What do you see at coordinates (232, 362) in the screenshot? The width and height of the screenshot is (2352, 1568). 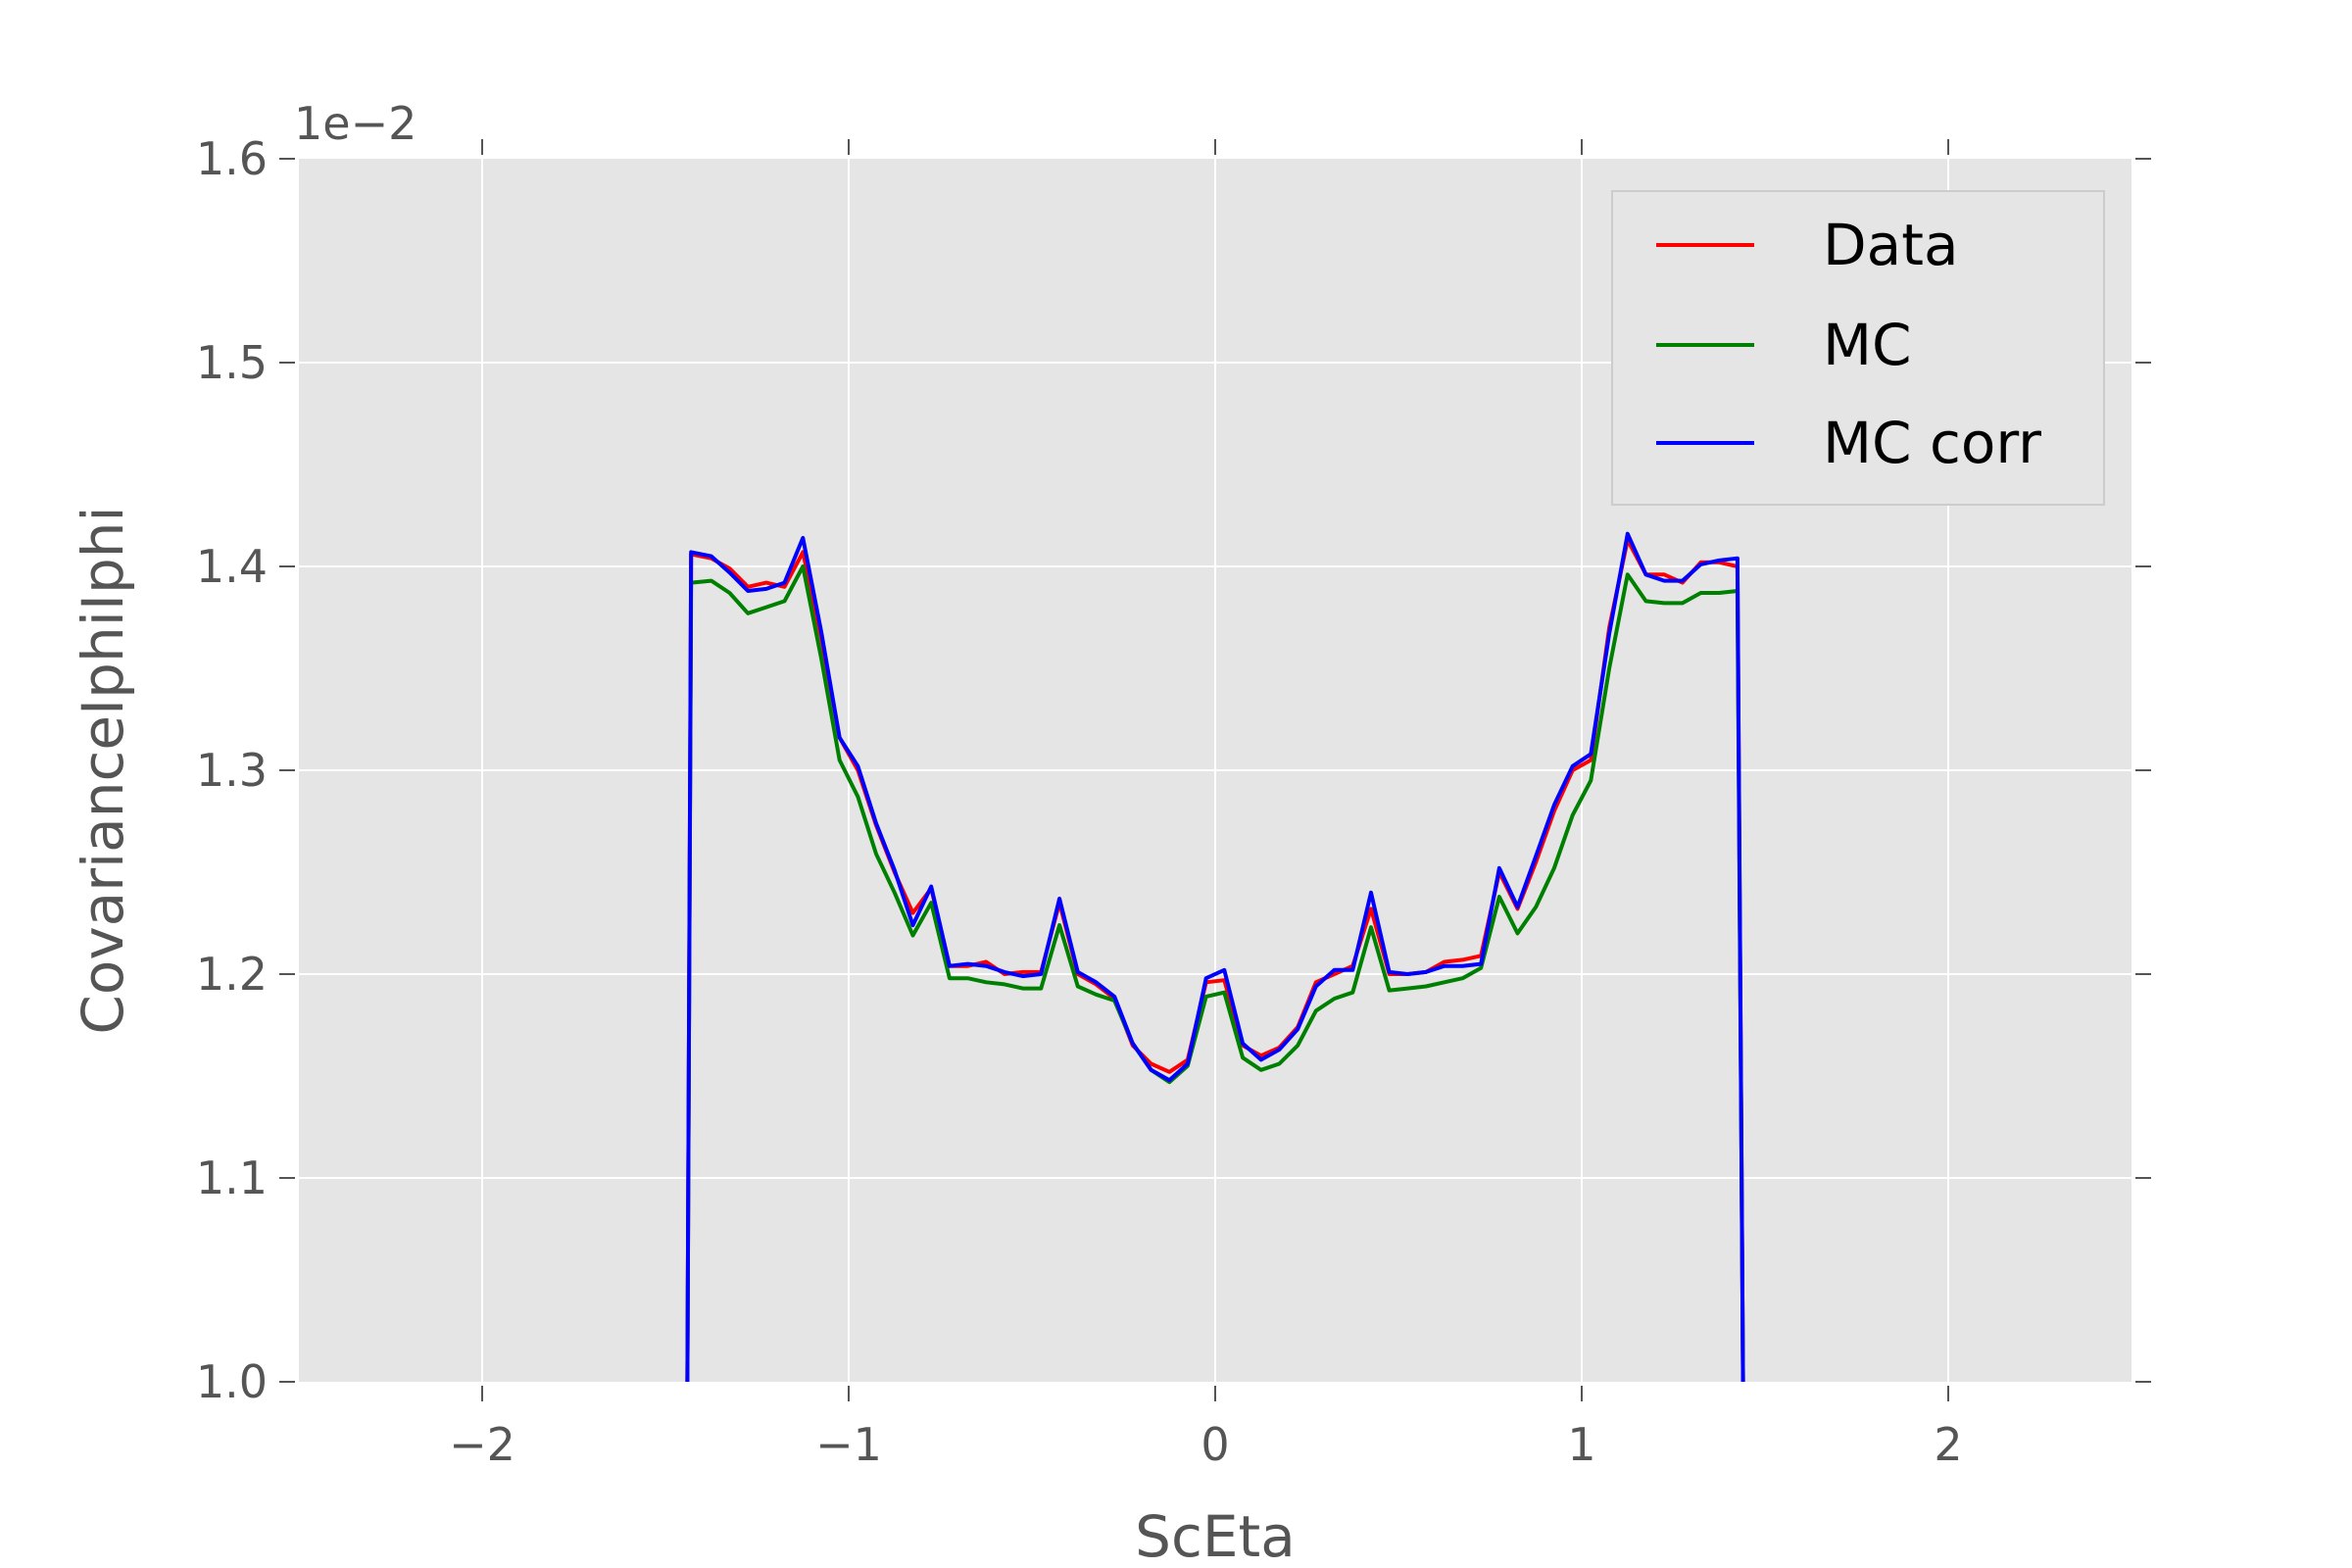 I see `y-tick-label: 1.5` at bounding box center [232, 362].